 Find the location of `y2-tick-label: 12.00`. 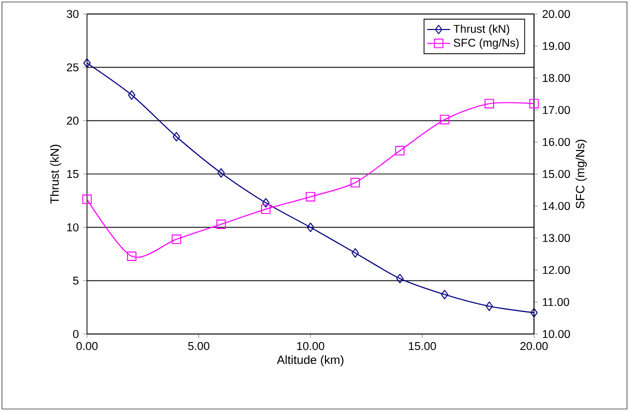

y2-tick-label: 12.00 is located at coordinates (556, 270).